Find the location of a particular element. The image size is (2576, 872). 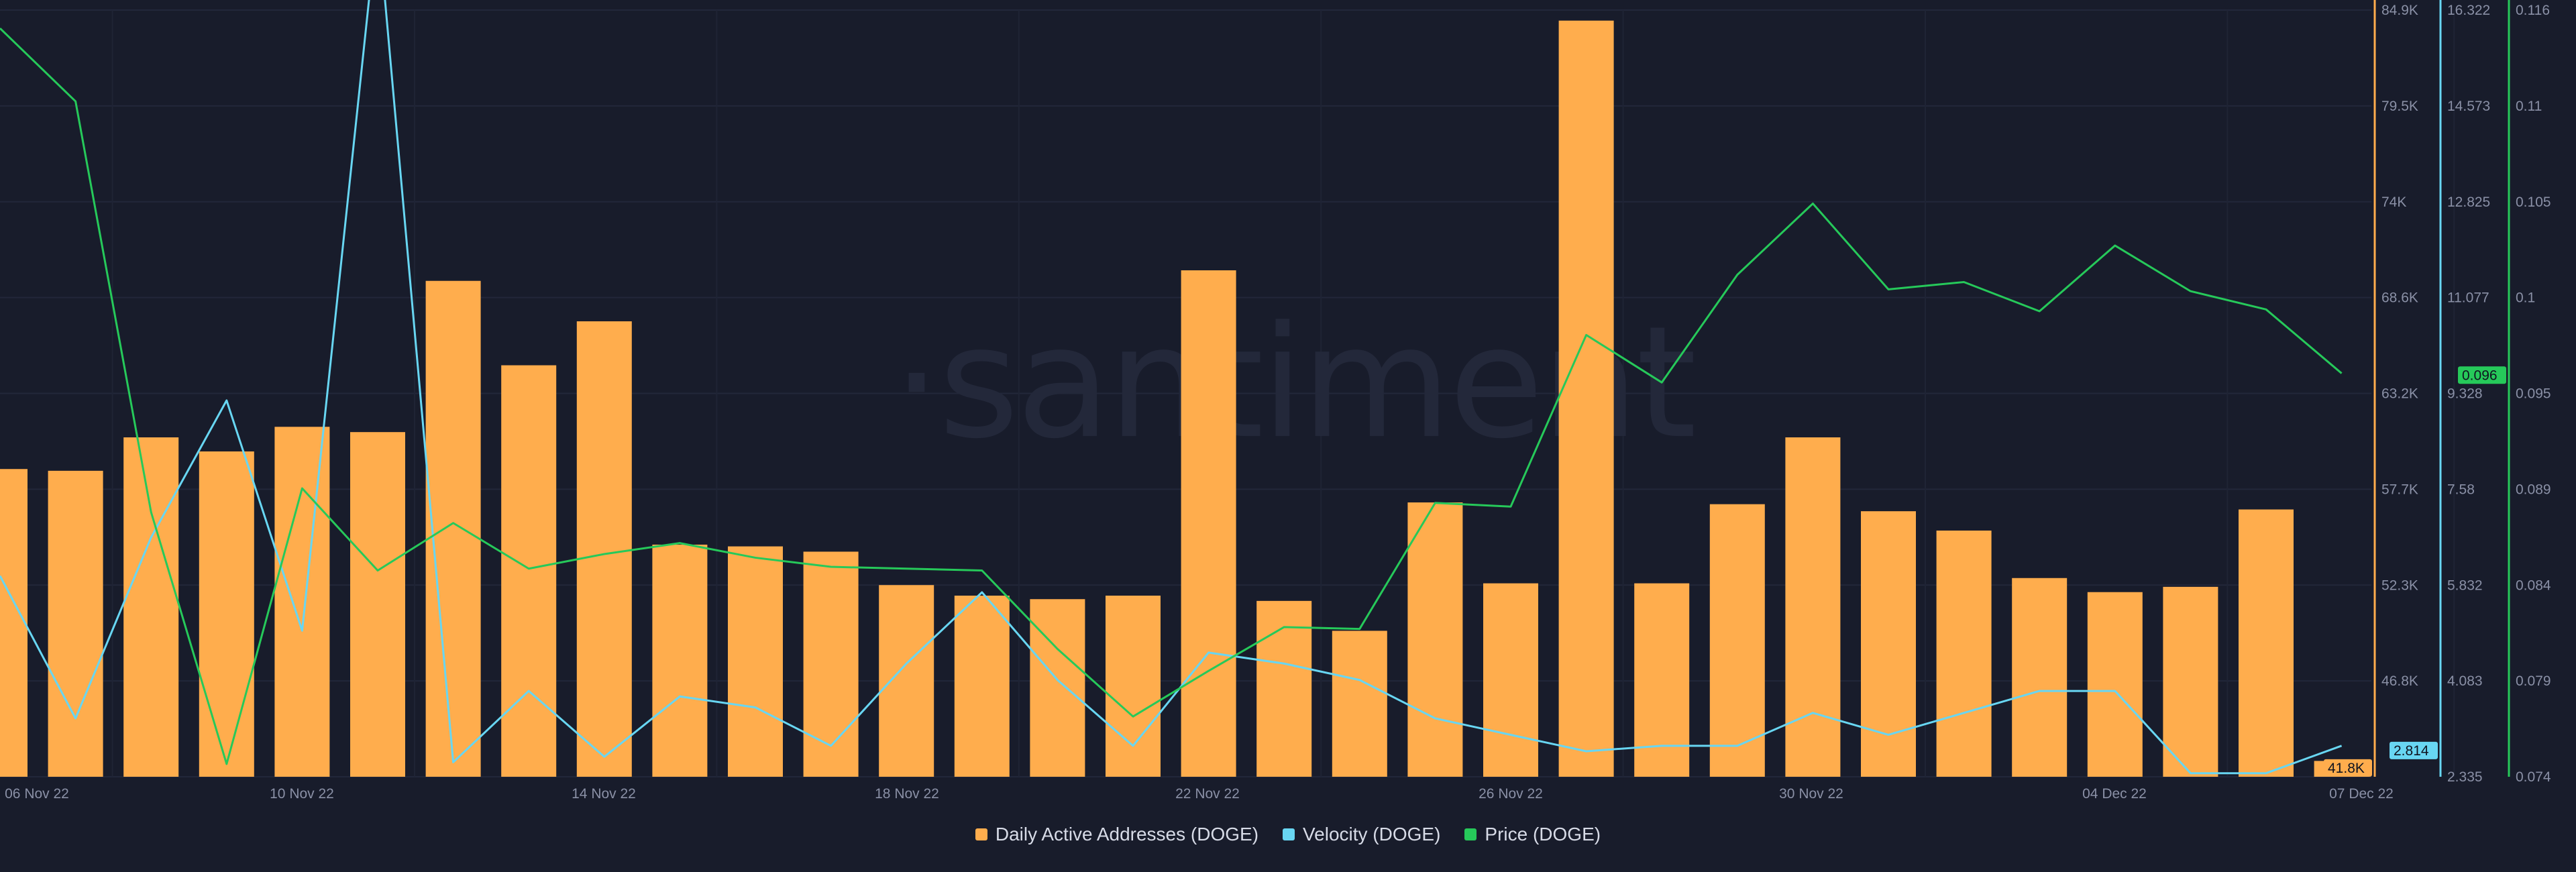

legend-item: Price (DOGE) is located at coordinates (1532, 834).